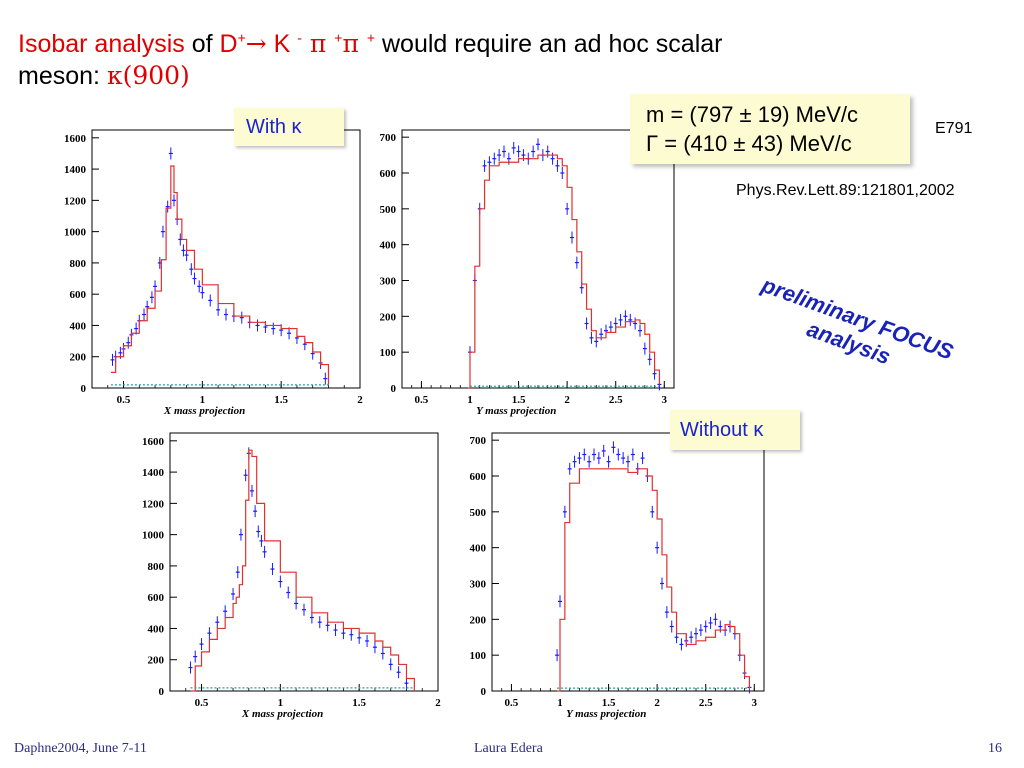 The image size is (1024, 768). What do you see at coordinates (153, 473) in the screenshot?
I see `y-tick-label: 1400` at bounding box center [153, 473].